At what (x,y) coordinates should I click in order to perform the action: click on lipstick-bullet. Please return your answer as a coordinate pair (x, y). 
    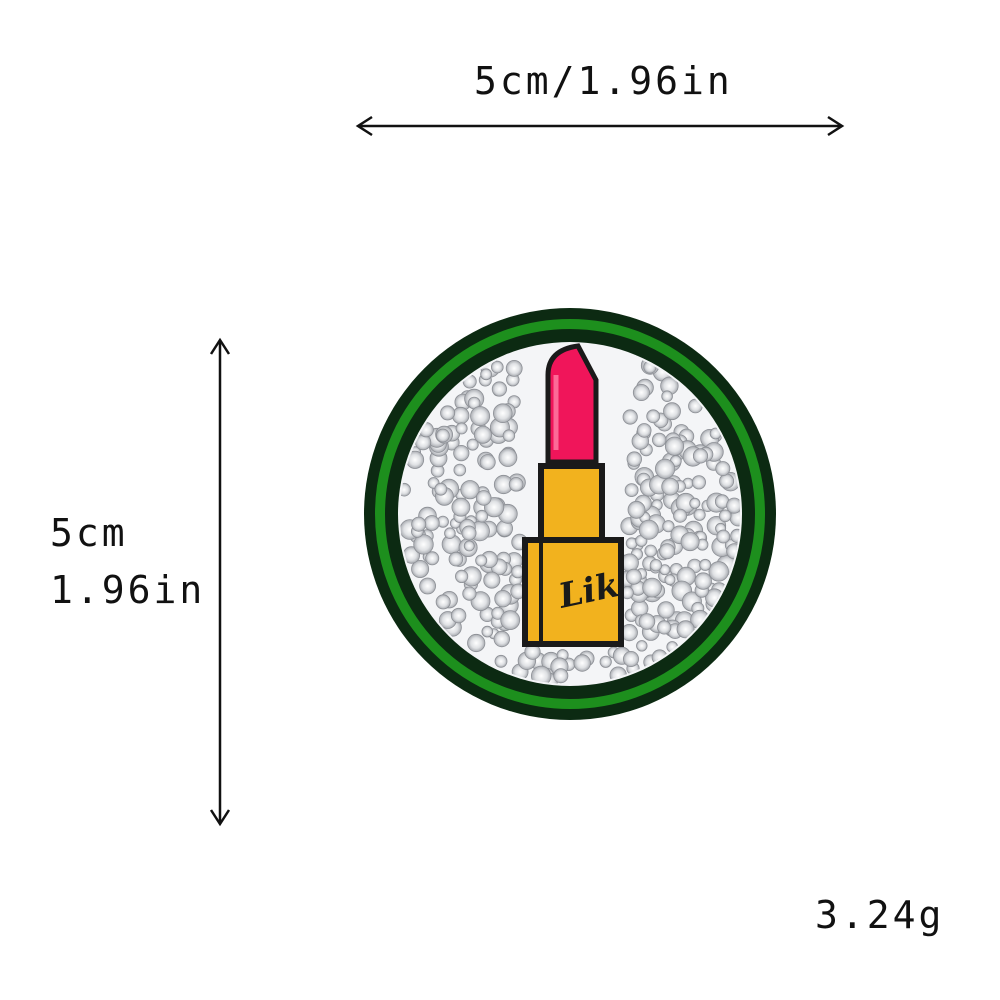
    Looking at the image, I should click on (572, 404).